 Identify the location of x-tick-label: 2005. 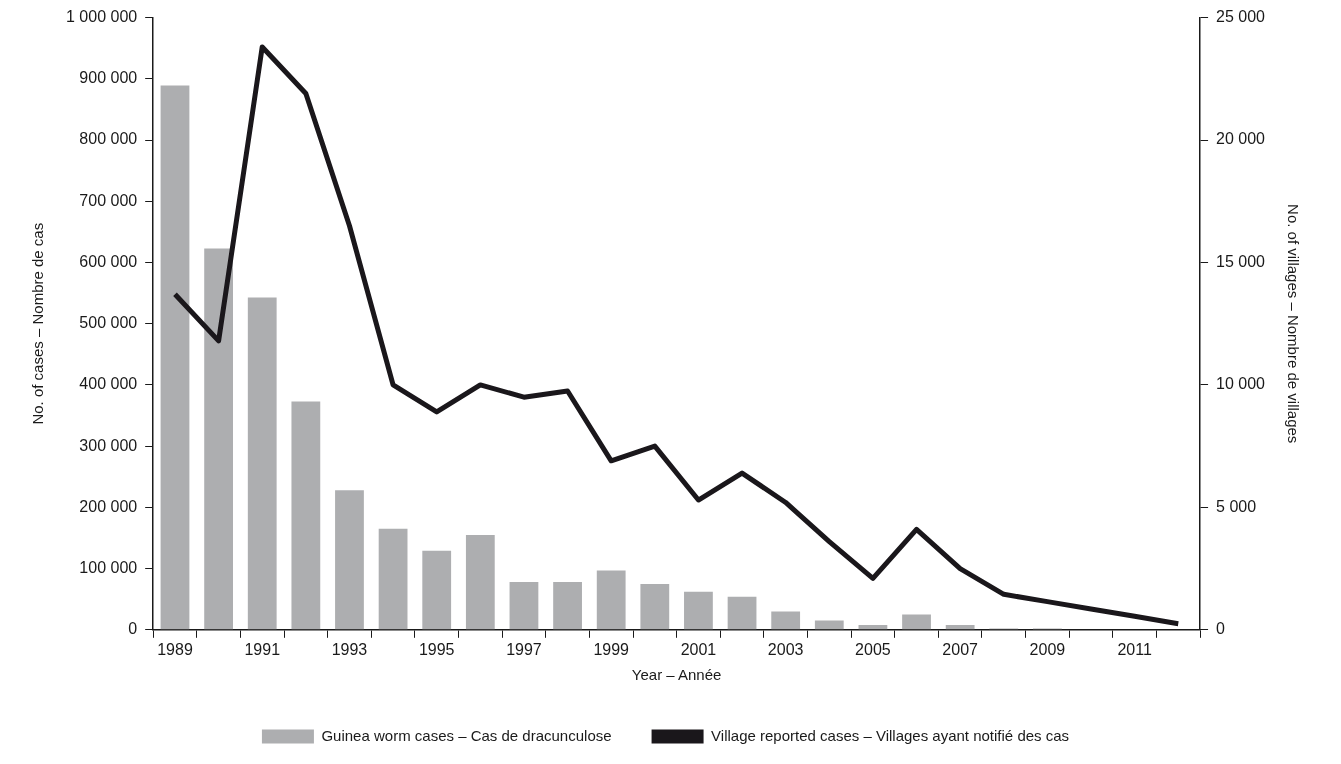
(873, 649).